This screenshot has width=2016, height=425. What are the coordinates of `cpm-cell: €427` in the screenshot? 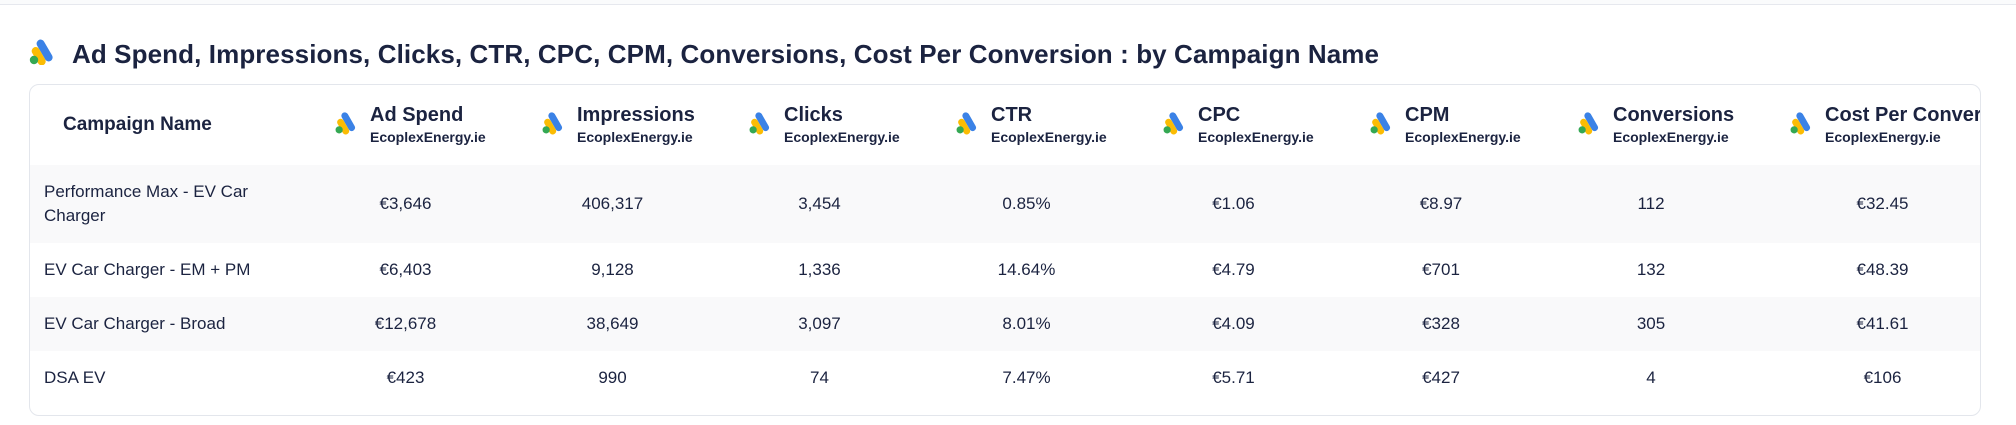 It's located at (1441, 377).